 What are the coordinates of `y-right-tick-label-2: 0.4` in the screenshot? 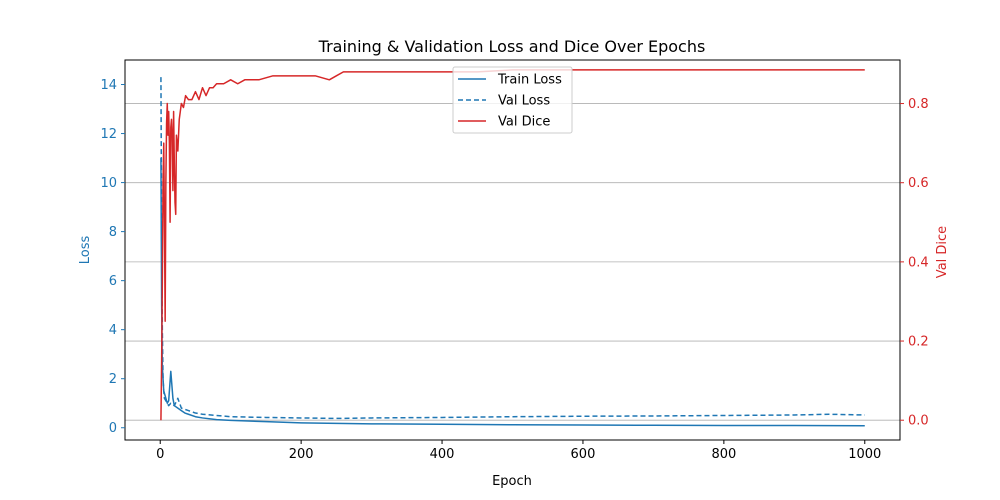 It's located at (918, 262).